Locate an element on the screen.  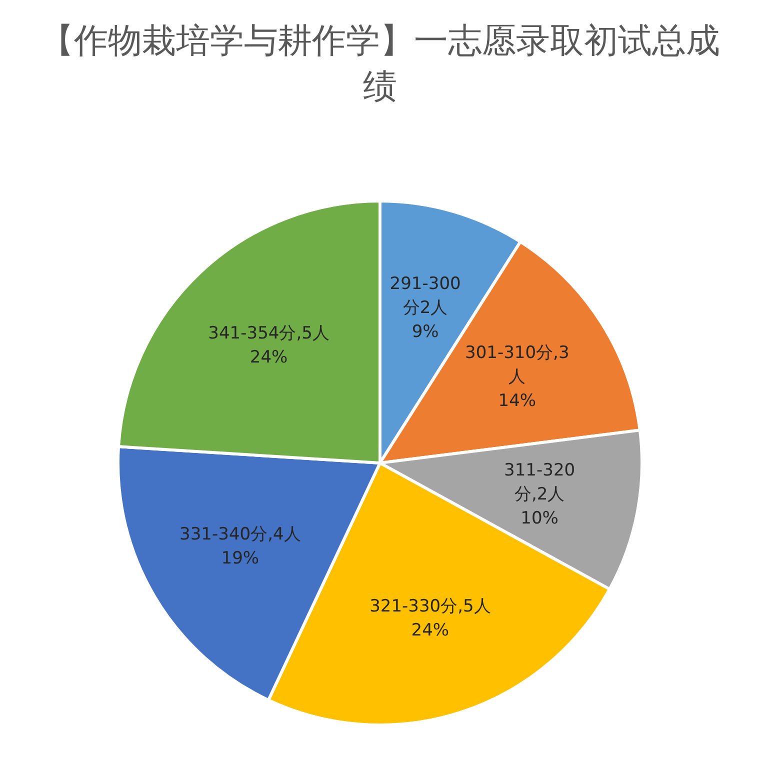
slice-label: 341-354分,5人 is located at coordinates (269, 334).